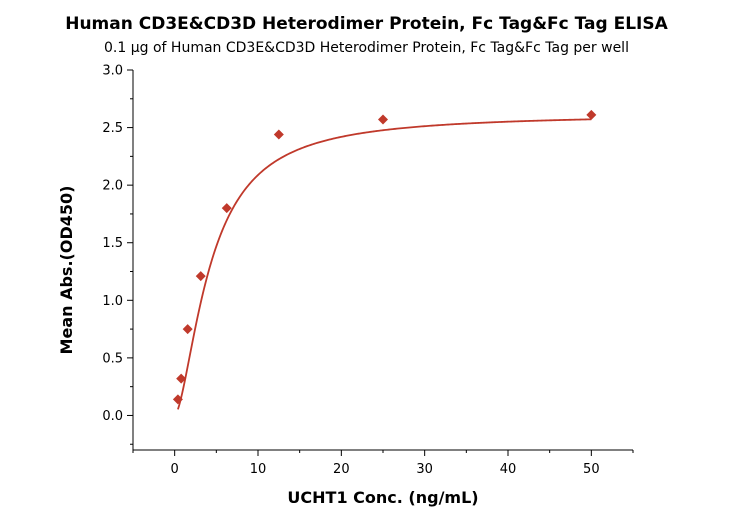  I want to click on y-tick-label: 2.5, so click(112, 128).